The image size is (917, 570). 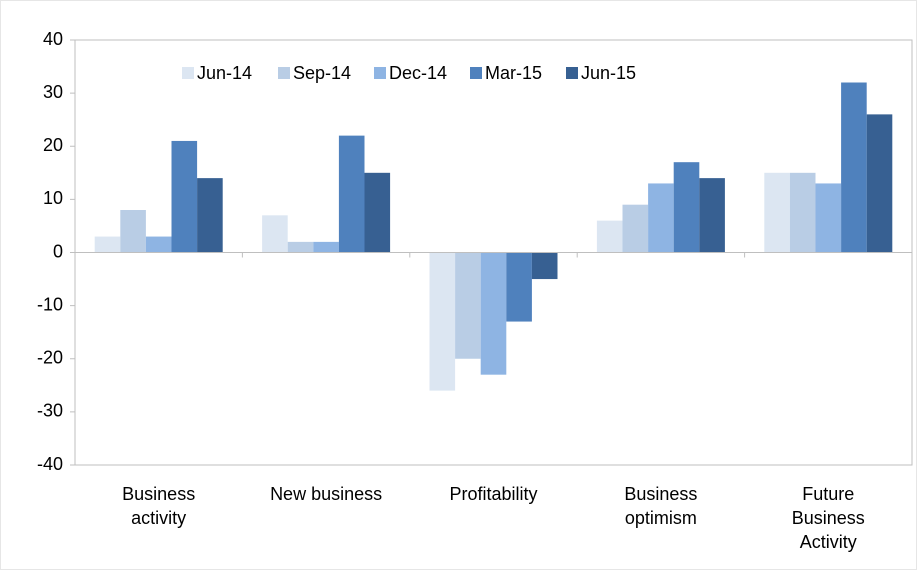 I want to click on legend-label: Jun-14, so click(x=224, y=73).